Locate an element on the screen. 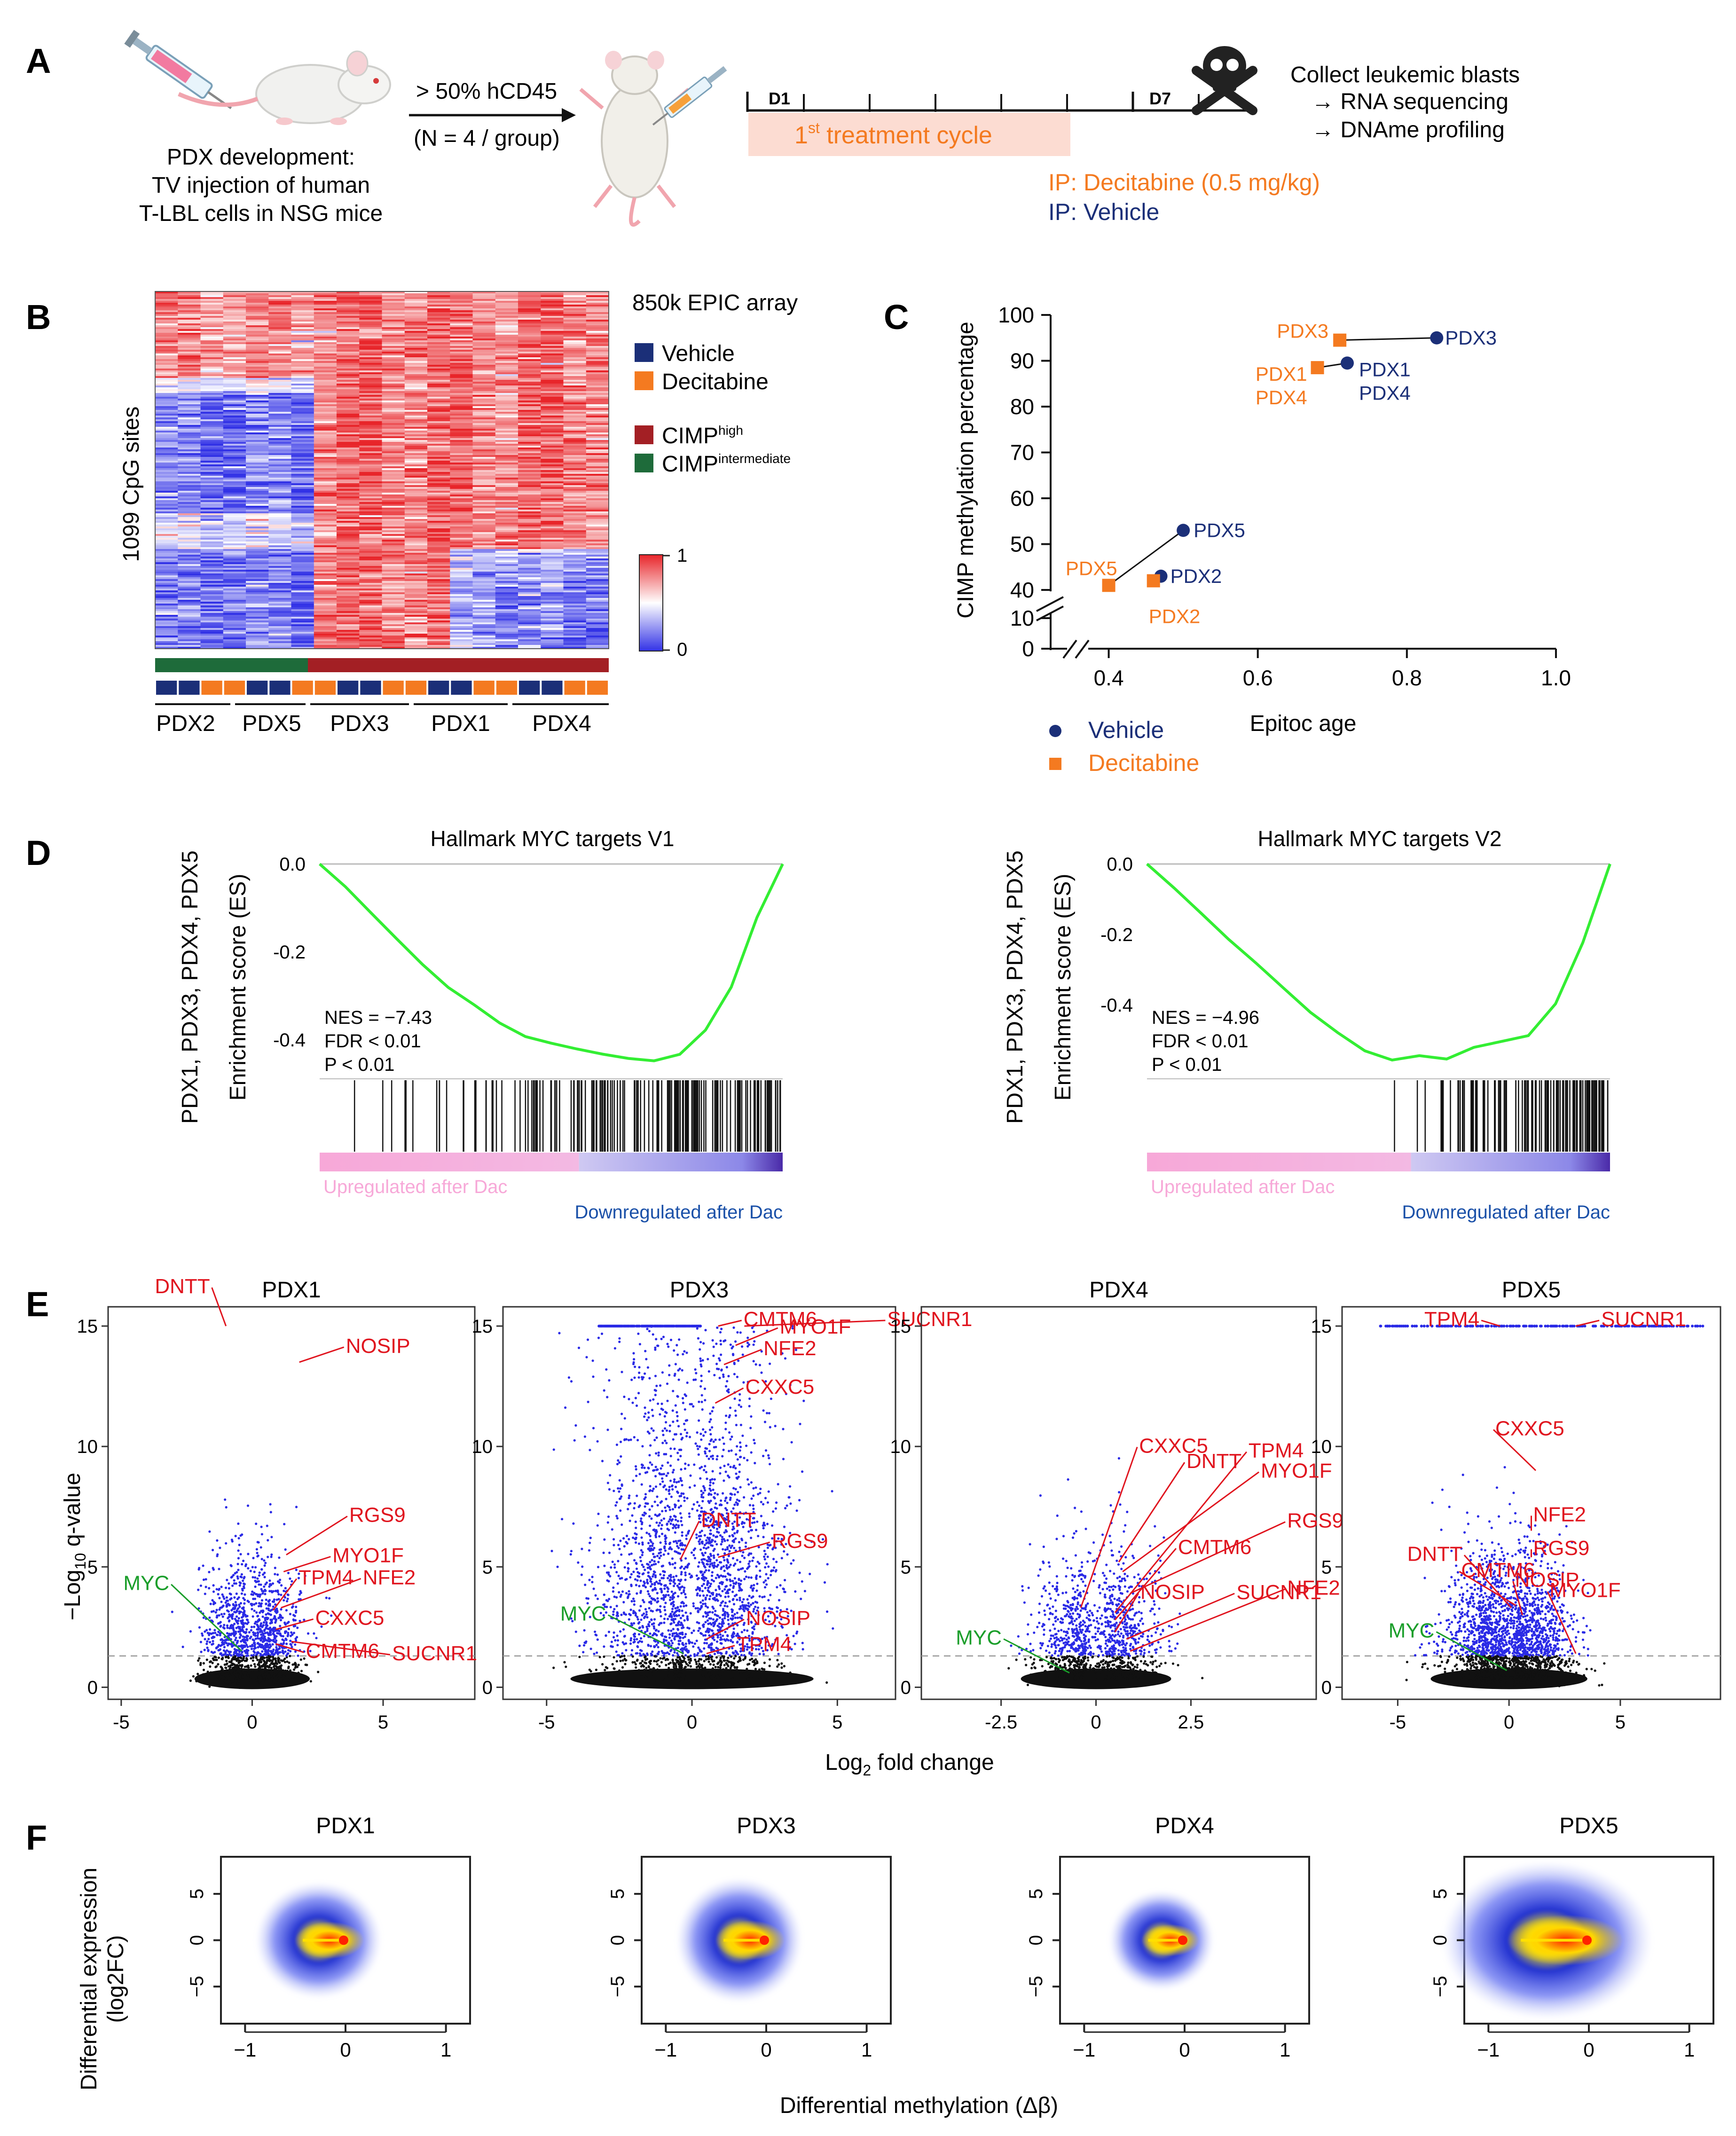  e-plot-frame is located at coordinates (291, 1503).